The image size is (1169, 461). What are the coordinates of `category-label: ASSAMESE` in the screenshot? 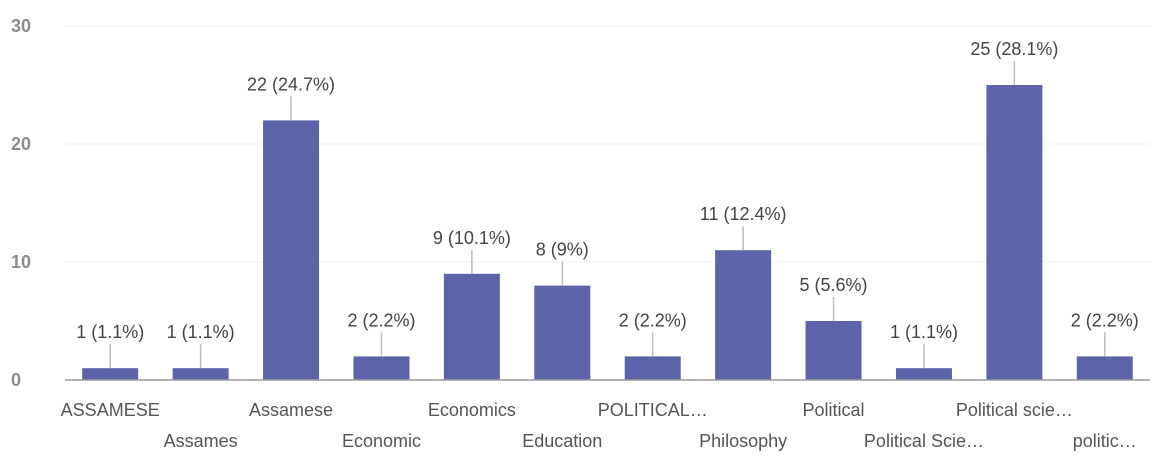 It's located at (110, 410).